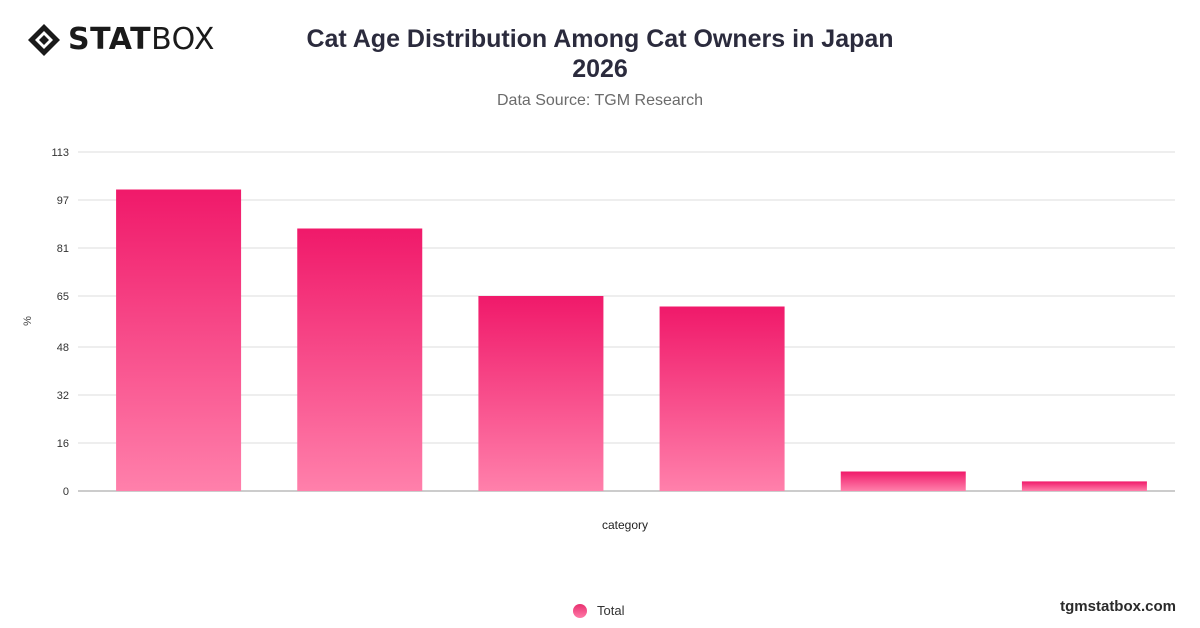 The image size is (1200, 628). I want to click on legend: Total, so click(598, 610).